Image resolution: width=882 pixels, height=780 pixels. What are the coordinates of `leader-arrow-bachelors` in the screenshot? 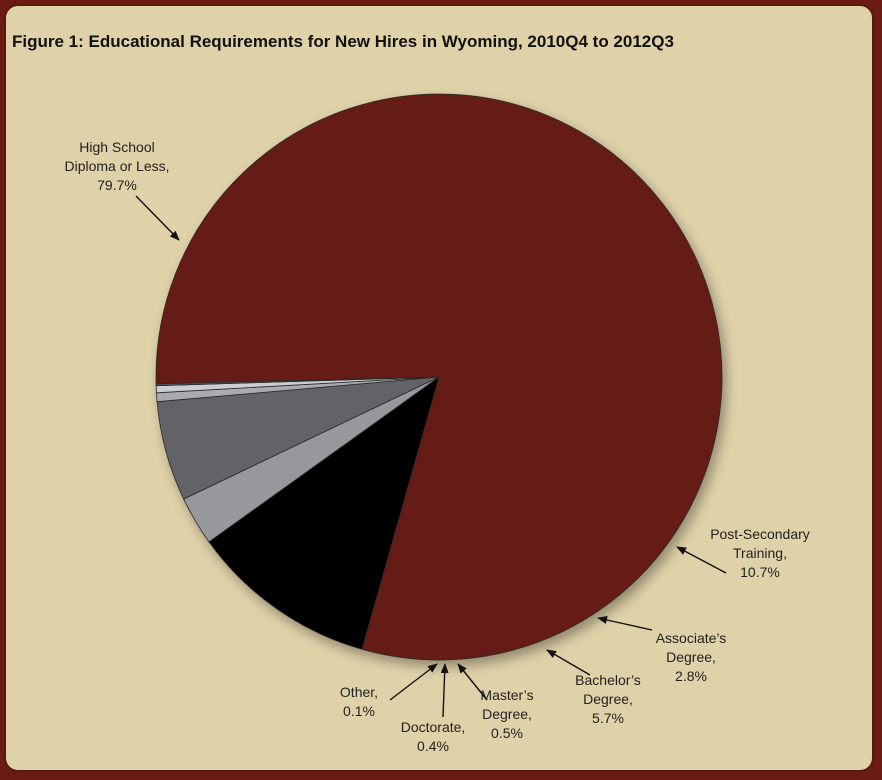 It's located at (568, 662).